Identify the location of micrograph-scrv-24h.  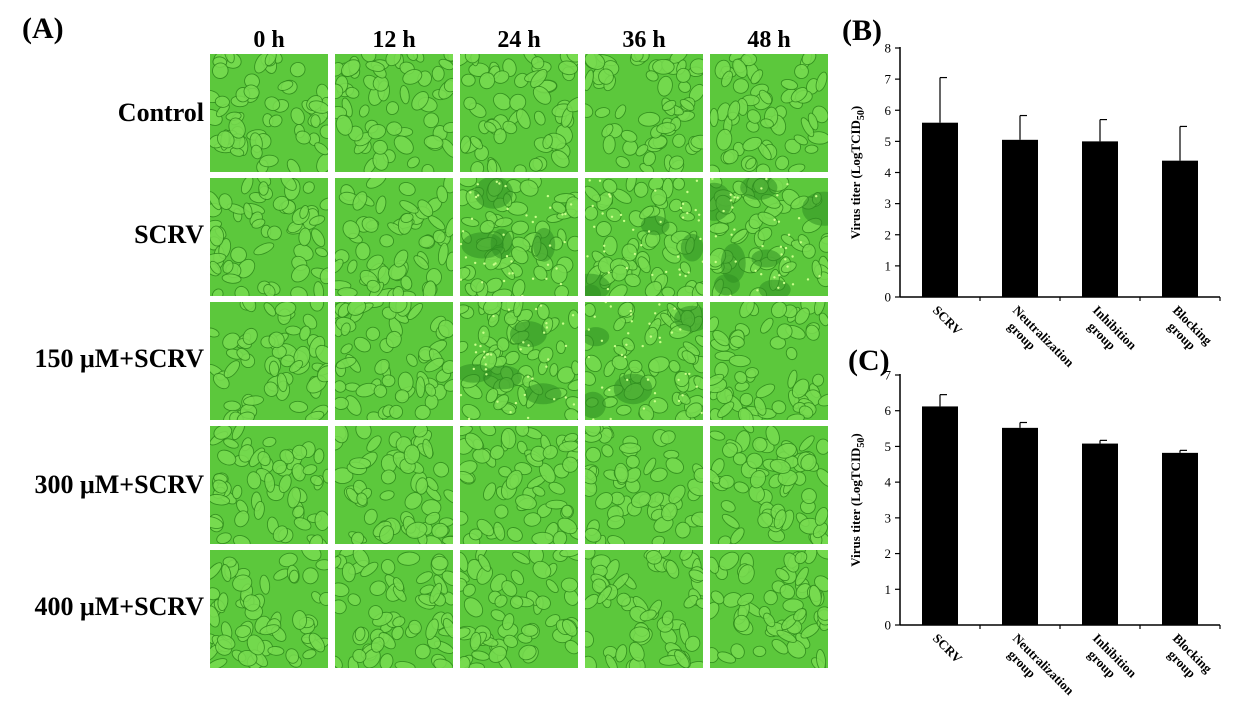
(519, 237).